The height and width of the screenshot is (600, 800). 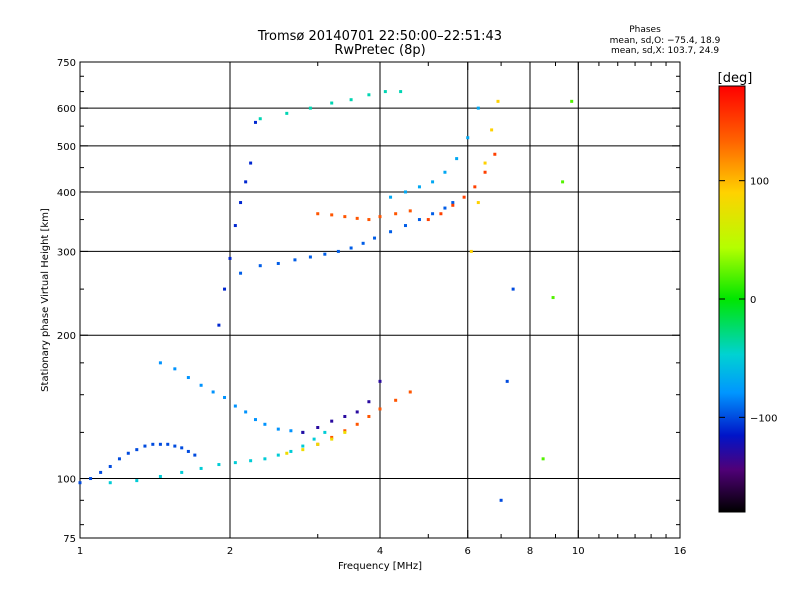 What do you see at coordinates (645, 30) in the screenshot?
I see `phase-info-title: Phases` at bounding box center [645, 30].